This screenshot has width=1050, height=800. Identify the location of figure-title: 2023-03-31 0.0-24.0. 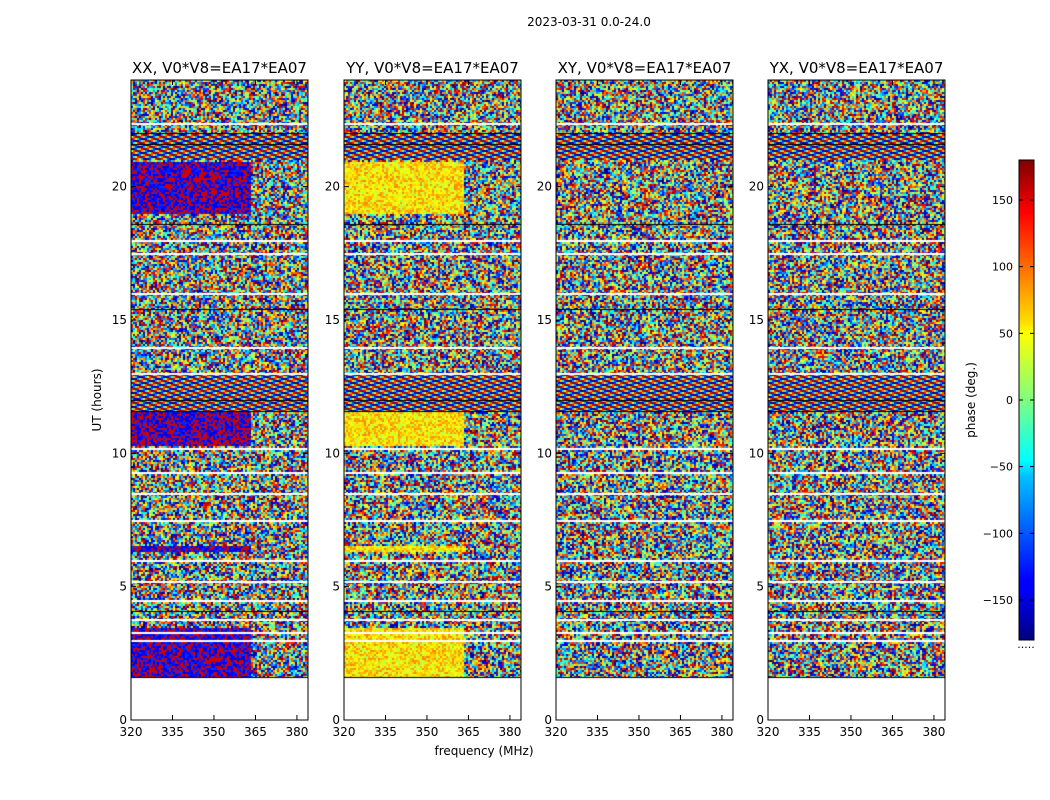
(589, 22).